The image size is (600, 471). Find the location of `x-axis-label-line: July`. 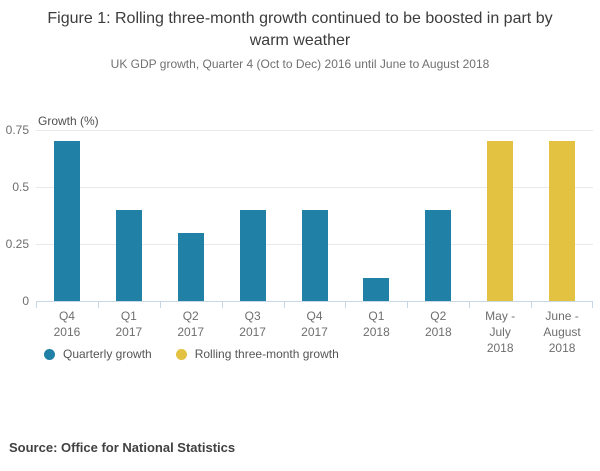

x-axis-label-line: July is located at coordinates (500, 332).